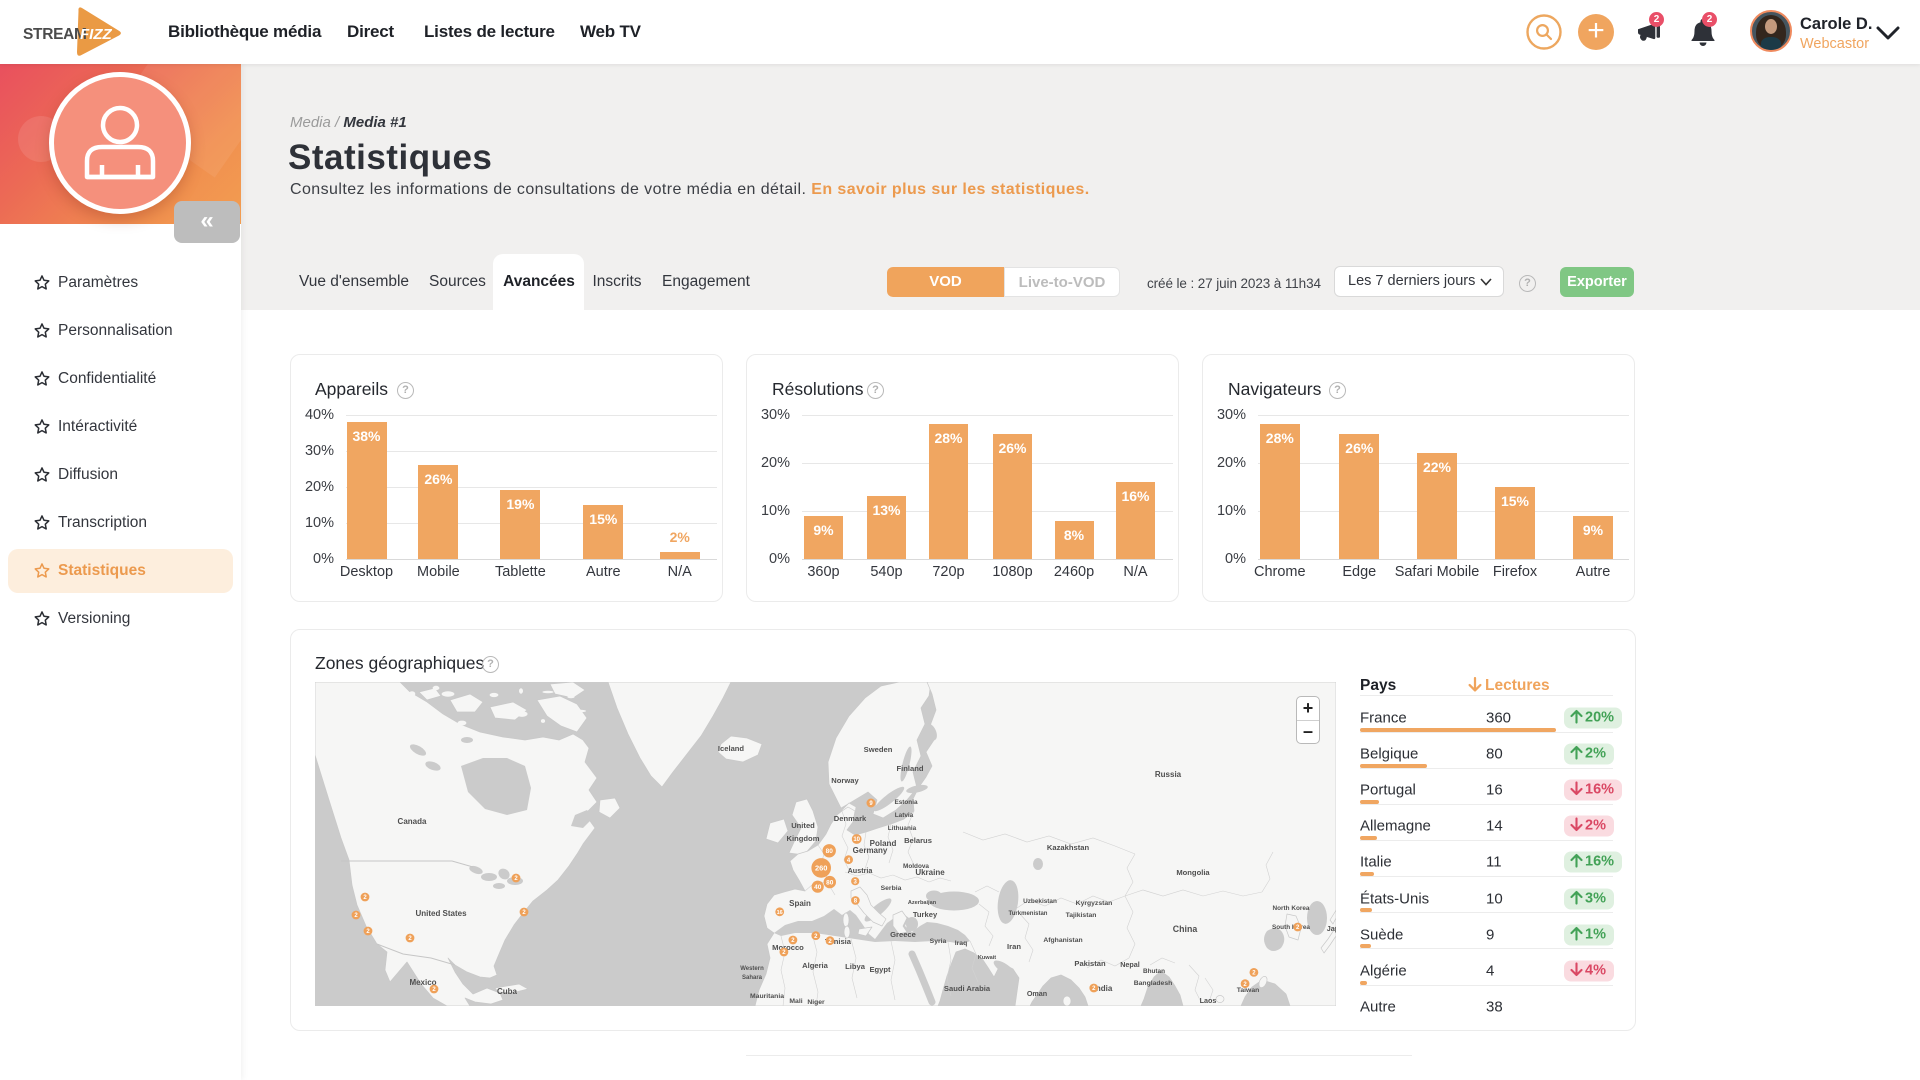 This screenshot has height=1080, width=1920. Describe the element at coordinates (961, 943) in the screenshot. I see `svg-text: Iraq` at that location.